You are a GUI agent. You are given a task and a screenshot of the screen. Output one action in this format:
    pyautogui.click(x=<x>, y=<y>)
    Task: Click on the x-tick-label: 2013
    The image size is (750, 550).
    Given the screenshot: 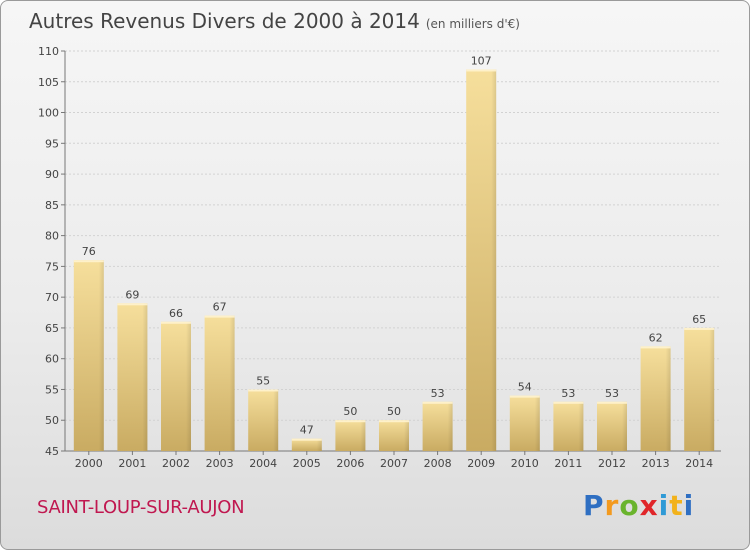 What is the action you would take?
    pyautogui.click(x=656, y=463)
    